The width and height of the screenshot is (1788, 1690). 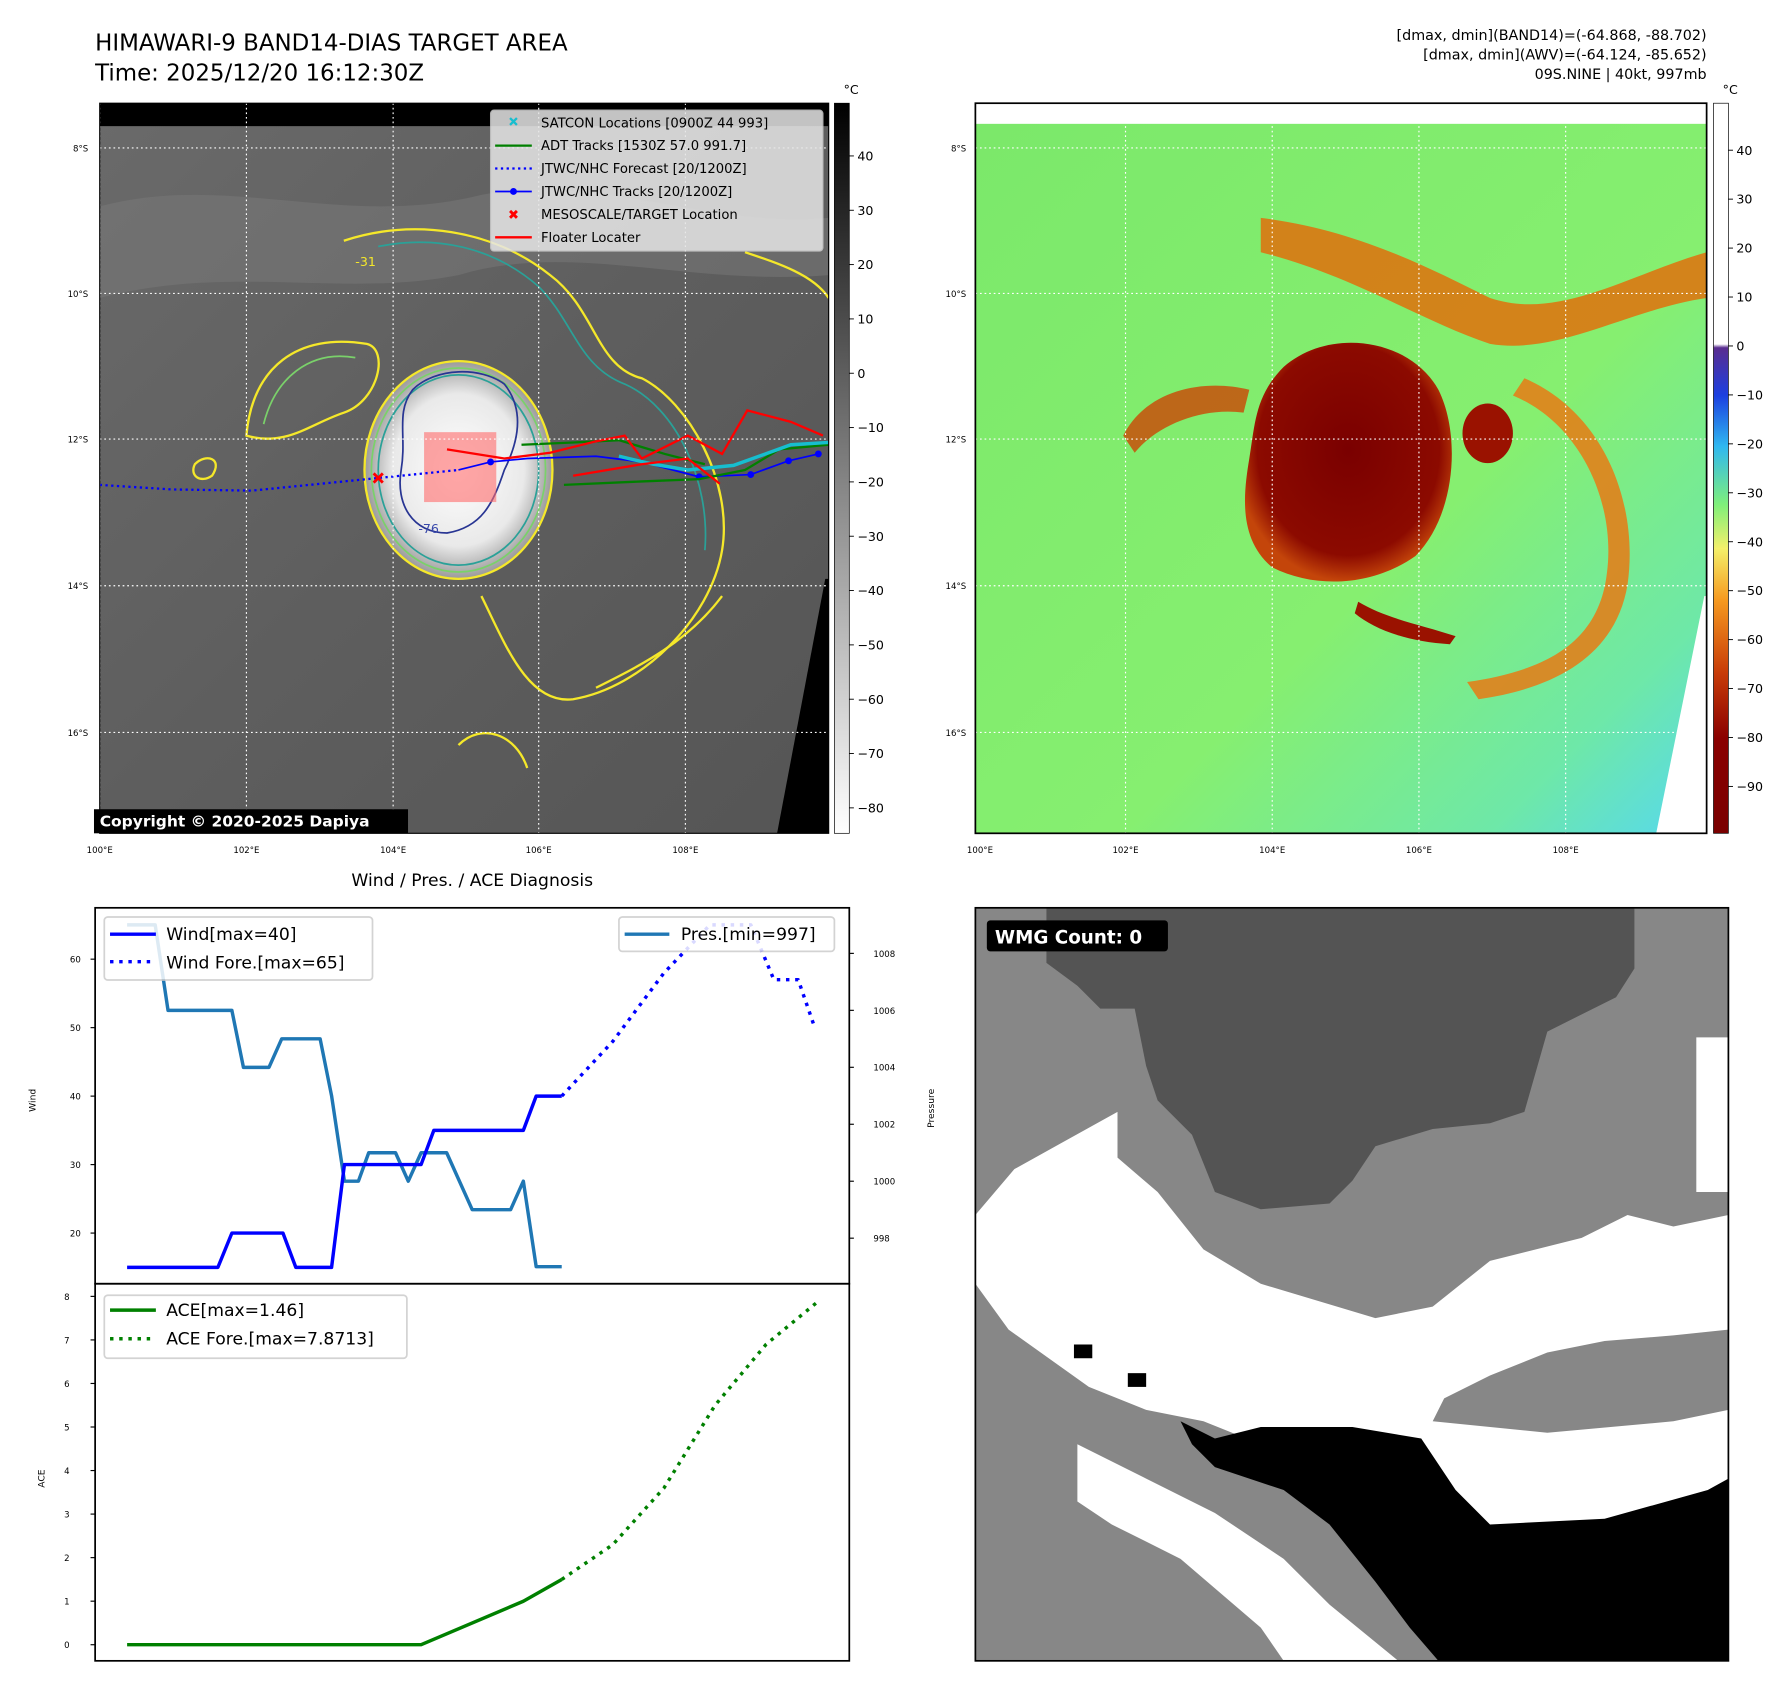 I want to click on wmg-white-band, so click(x=1352, y=1318).